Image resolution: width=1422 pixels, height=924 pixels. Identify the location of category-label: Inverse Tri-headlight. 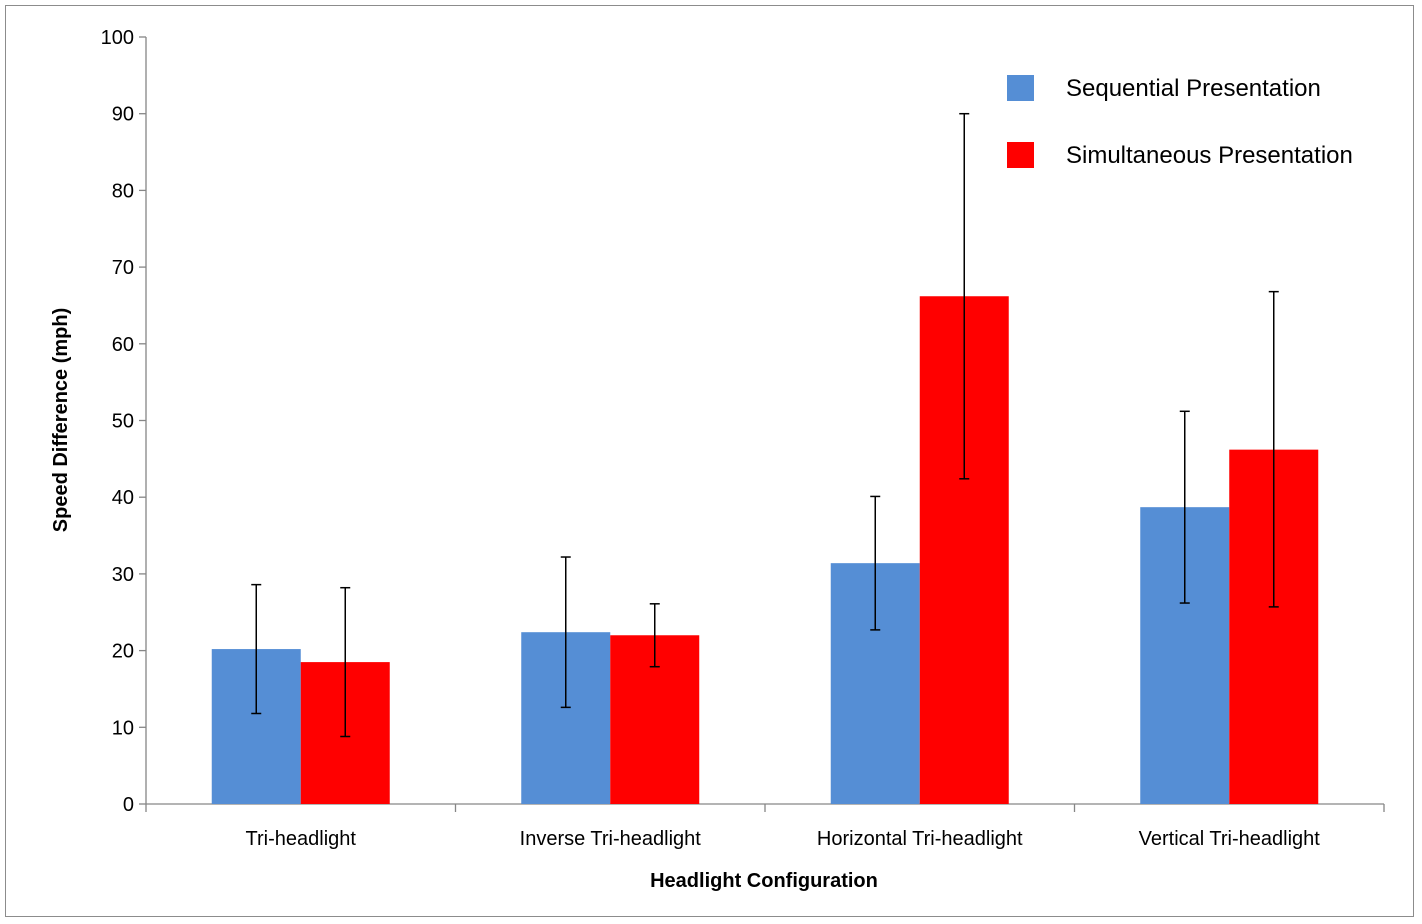
(611, 839).